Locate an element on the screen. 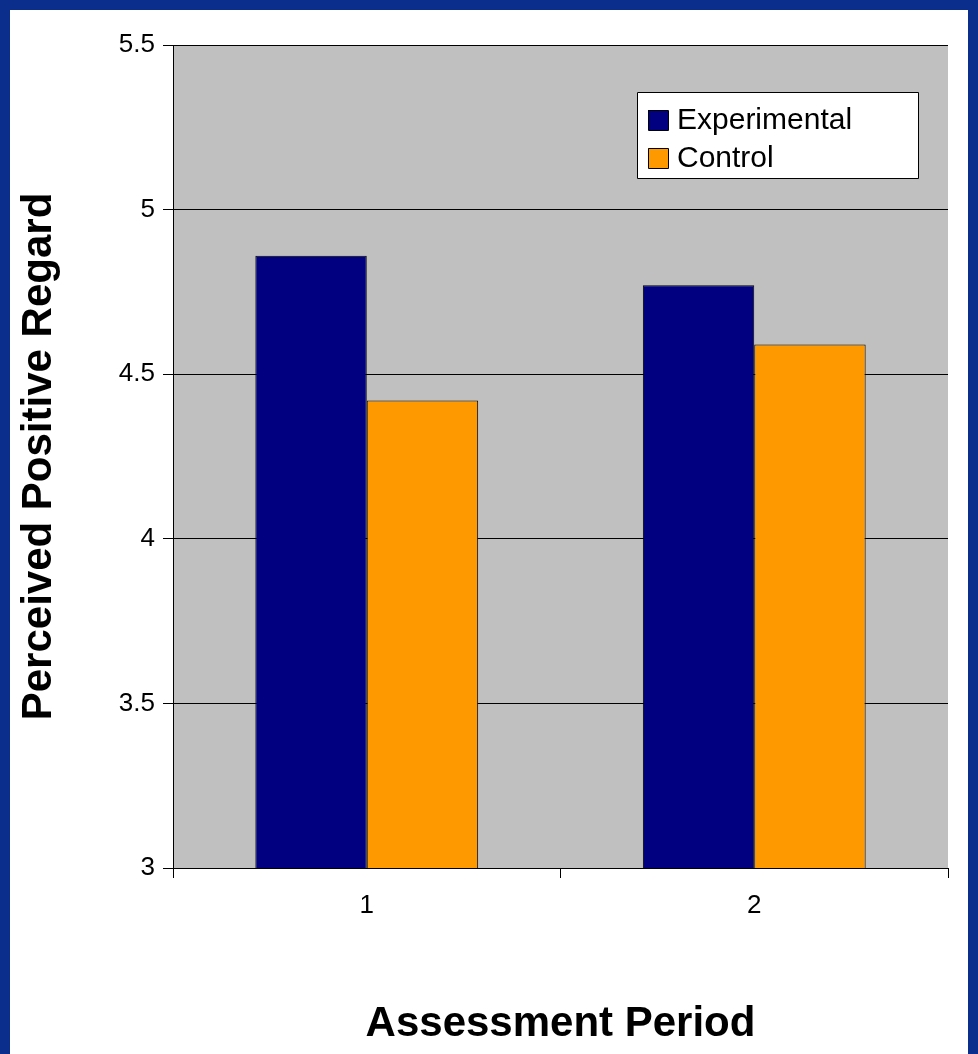 This screenshot has height=1054, width=978. x-tick-label: 1 is located at coordinates (366, 903).